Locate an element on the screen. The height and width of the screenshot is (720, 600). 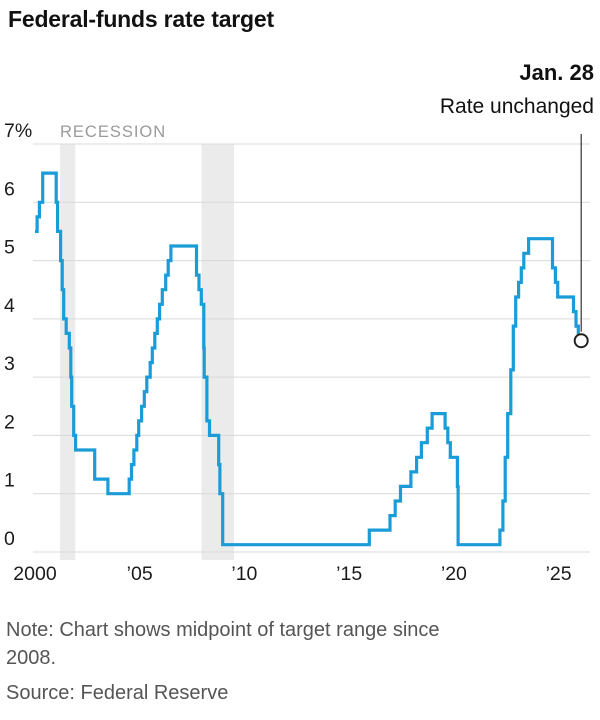
x-axis-tick-label: ’10 is located at coordinates (244, 574).